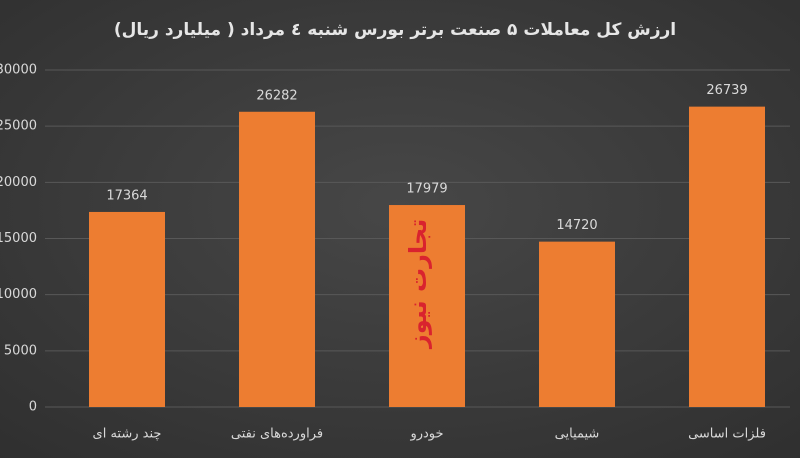 Image resolution: width=800 pixels, height=458 pixels. What do you see at coordinates (18, 126) in the screenshot?
I see `y-tick-label: 25000` at bounding box center [18, 126].